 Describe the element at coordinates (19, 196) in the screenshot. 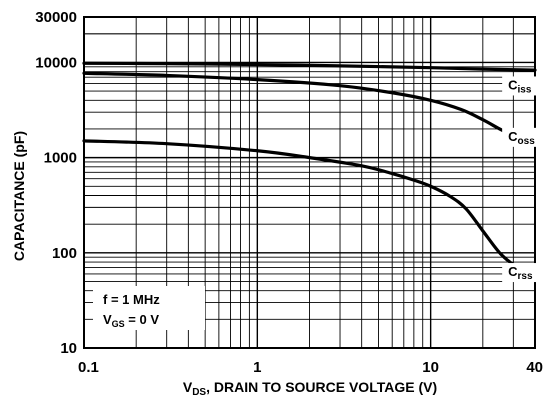

I see `y-axis-label: CAPACITANCE (pF)` at that location.